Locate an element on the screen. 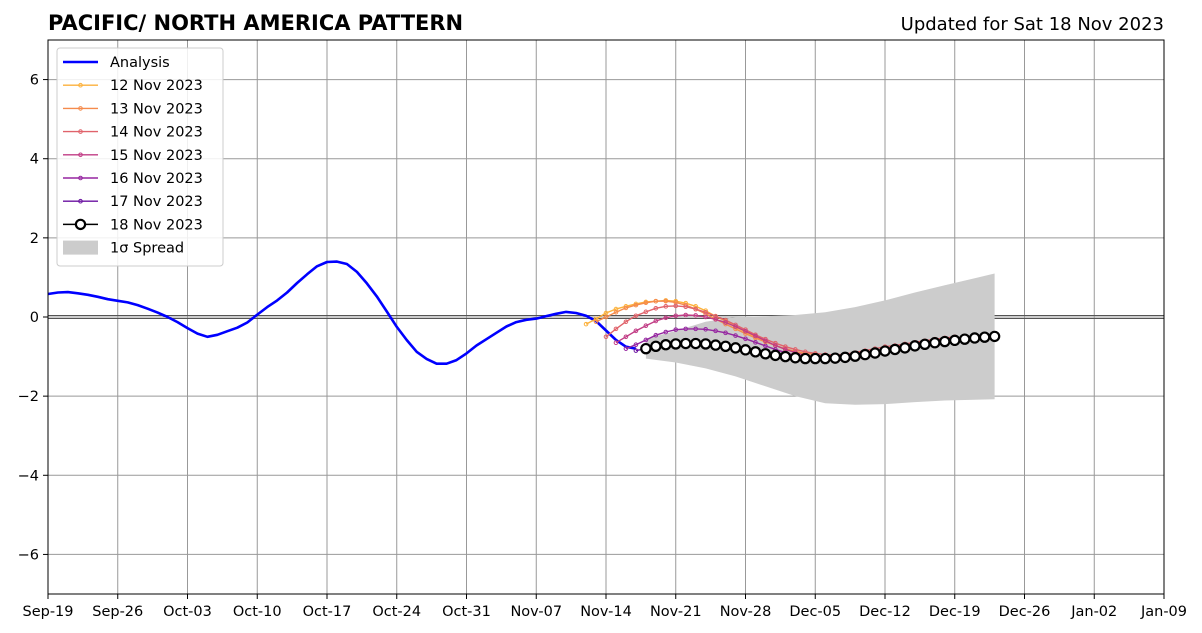 This screenshot has height=633, width=1202. legend-entry-label: 12 Nov 2023 is located at coordinates (156, 86).